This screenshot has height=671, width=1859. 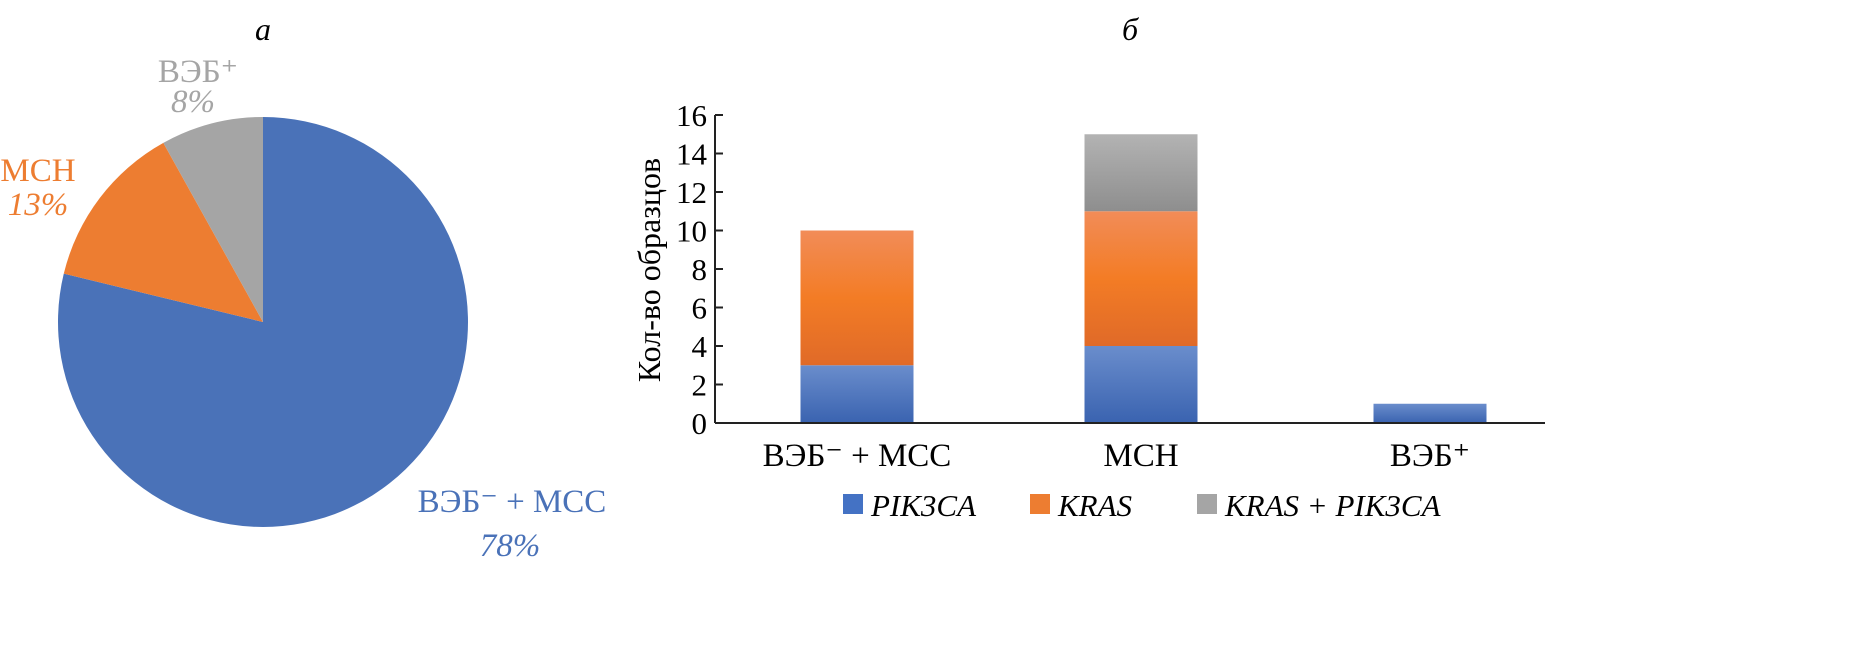 I want to click on y-tick-label: 2, so click(x=700, y=385).